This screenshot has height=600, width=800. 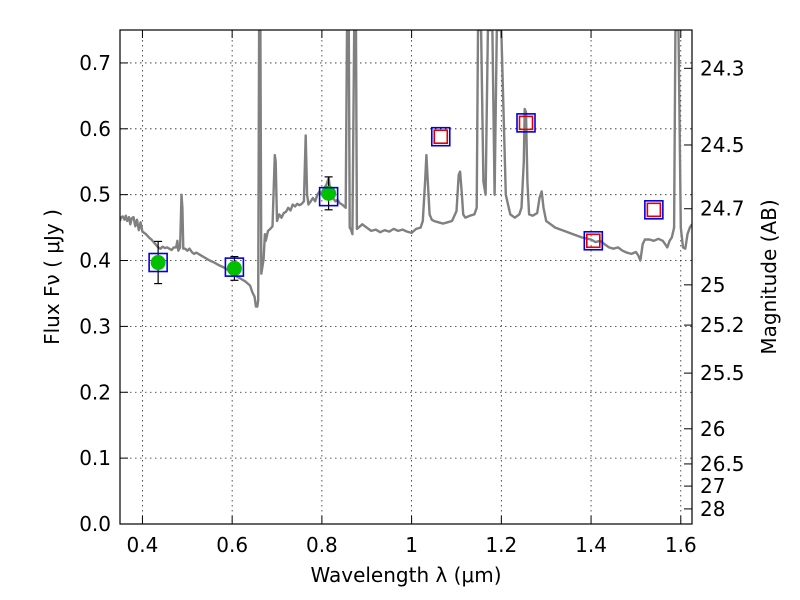 I want to click on x-tick-label: 1.6, so click(x=681, y=545).